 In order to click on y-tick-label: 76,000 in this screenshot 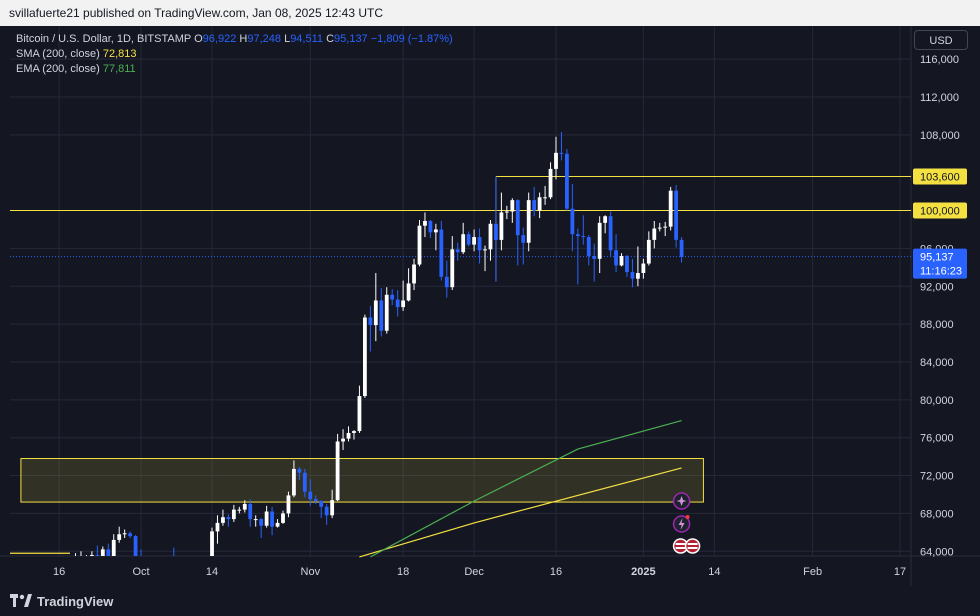, I will do `click(937, 439)`.